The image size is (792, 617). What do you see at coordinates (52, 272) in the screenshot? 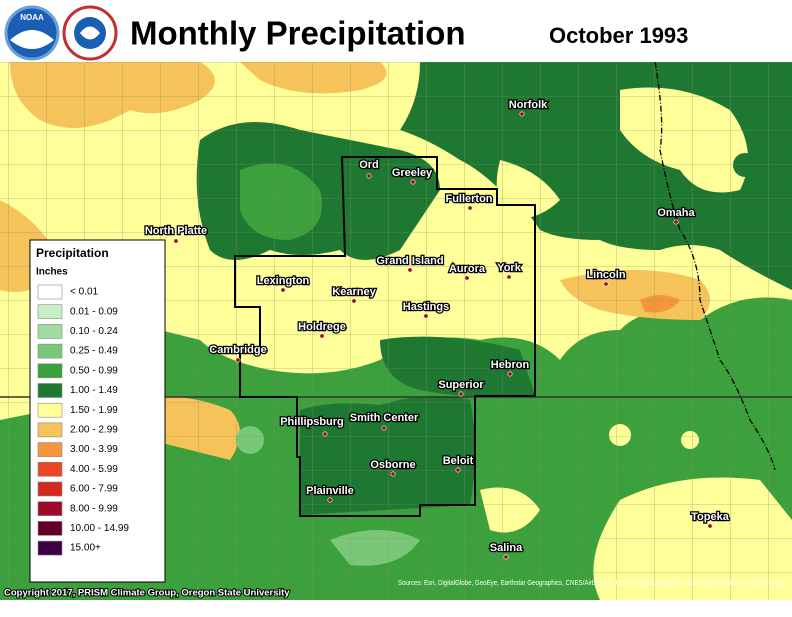
I see `legend-units: Inches` at bounding box center [52, 272].